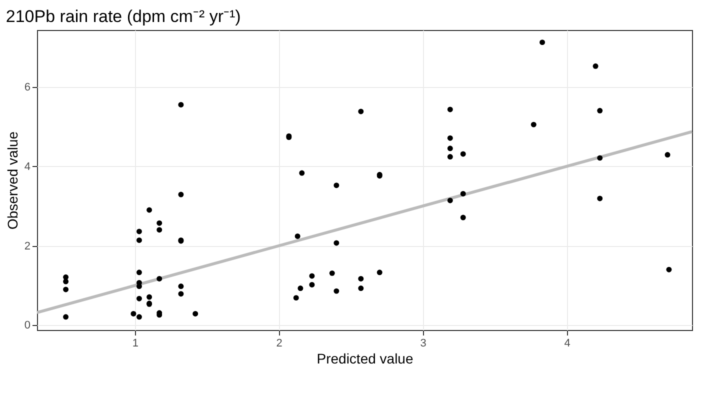  I want to click on x-tick-label: 3, so click(423, 344).